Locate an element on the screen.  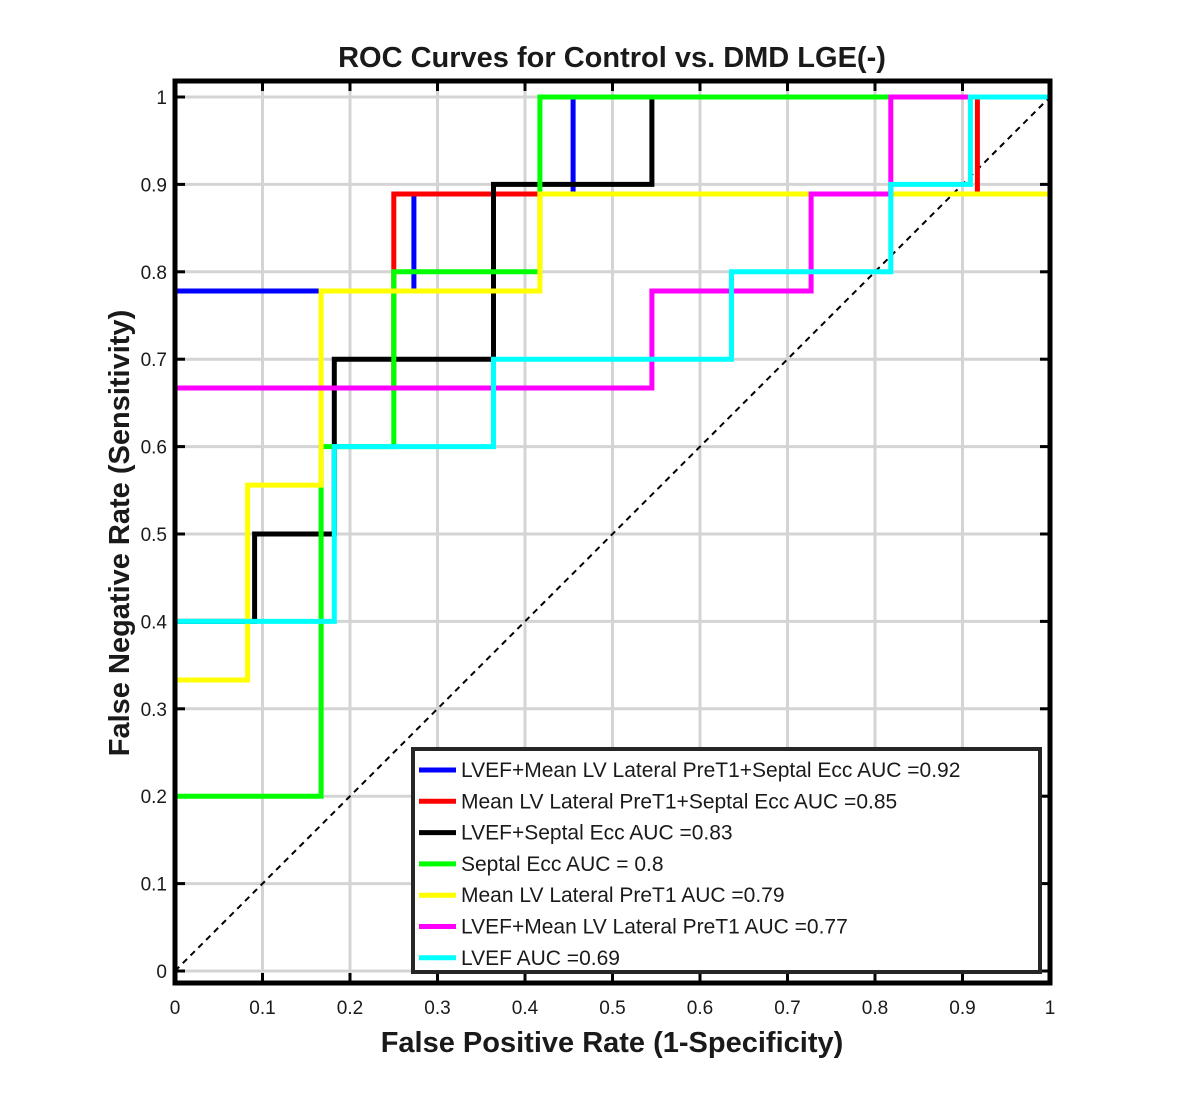
legend-entry-label: Septal Ecc AUC = 0.8 is located at coordinates (562, 864).